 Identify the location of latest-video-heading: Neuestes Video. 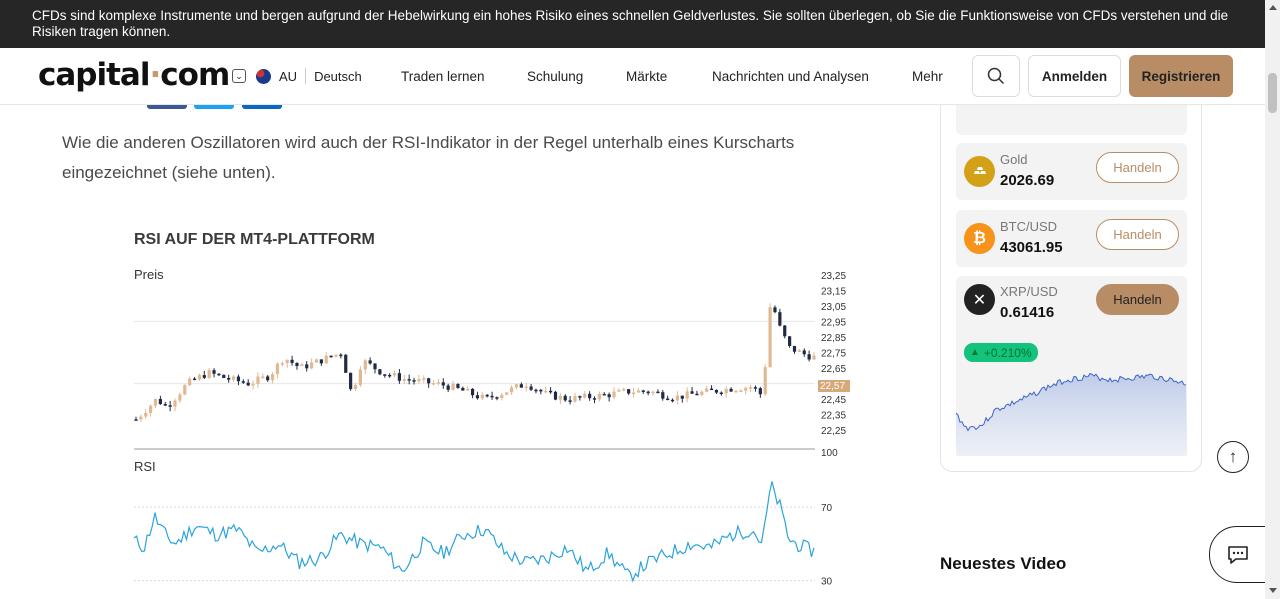
(1003, 563).